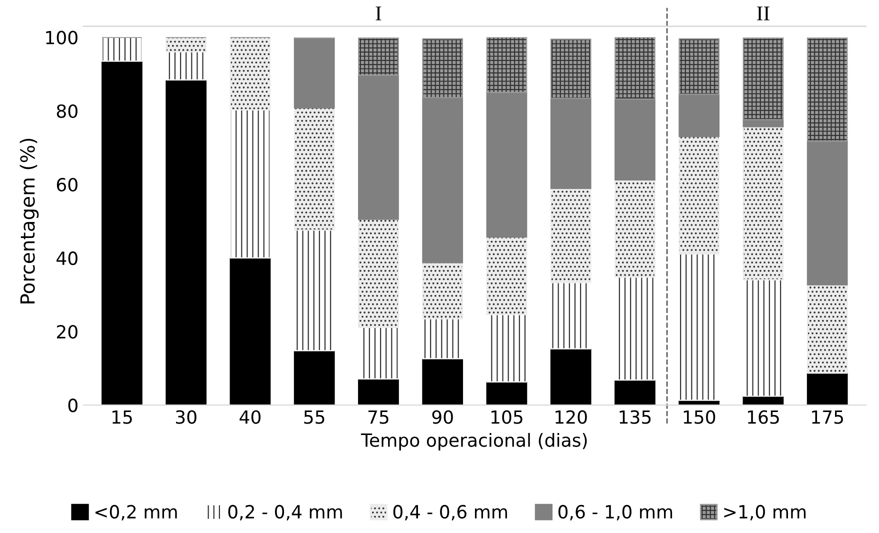  What do you see at coordinates (765, 512) in the screenshot?
I see `legend-label: >1,0 mm` at bounding box center [765, 512].